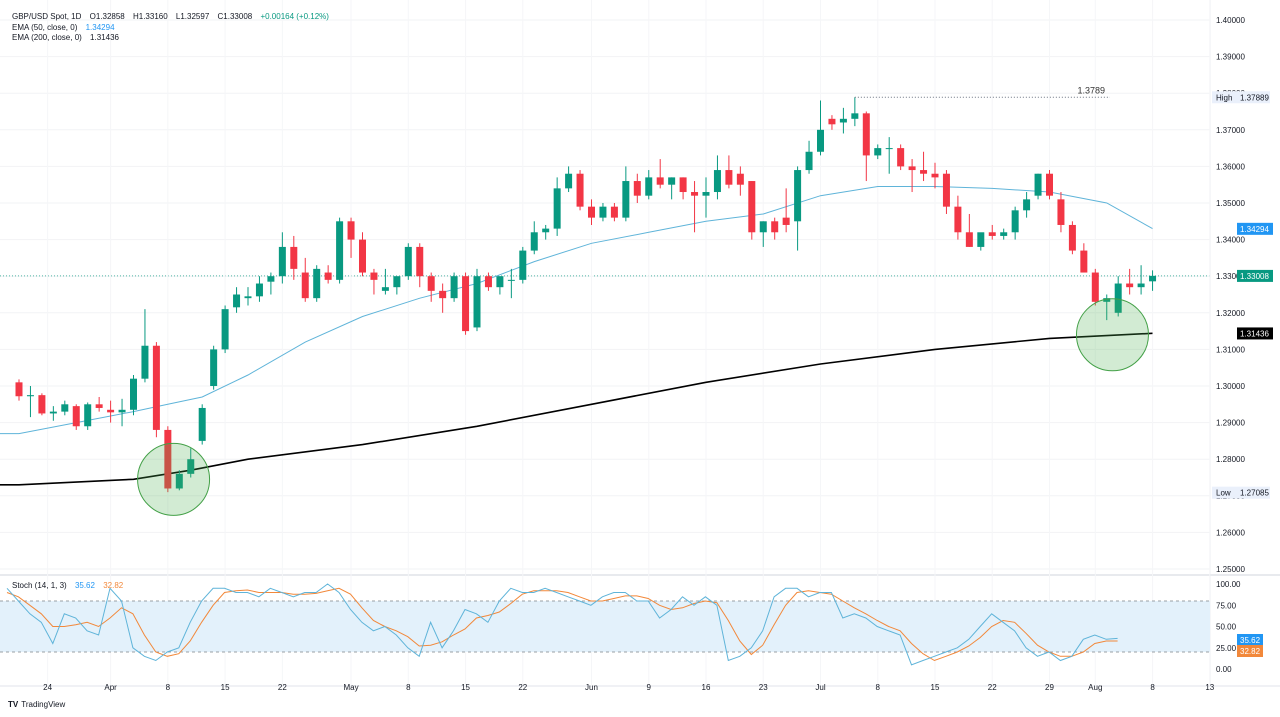 The height and width of the screenshot is (717, 1280). What do you see at coordinates (350, 687) in the screenshot?
I see `time-tick-label: May` at bounding box center [350, 687].